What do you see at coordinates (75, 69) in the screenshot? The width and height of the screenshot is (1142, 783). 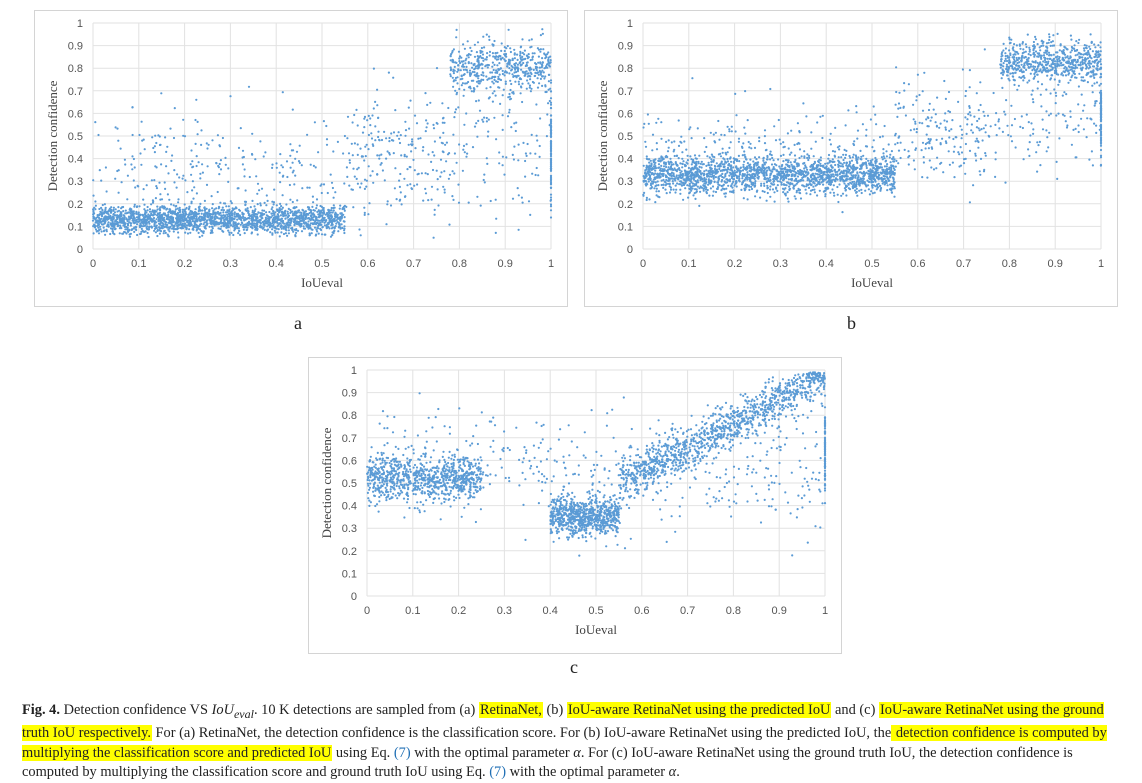 I see `y-tick-label: 0.8` at bounding box center [75, 69].